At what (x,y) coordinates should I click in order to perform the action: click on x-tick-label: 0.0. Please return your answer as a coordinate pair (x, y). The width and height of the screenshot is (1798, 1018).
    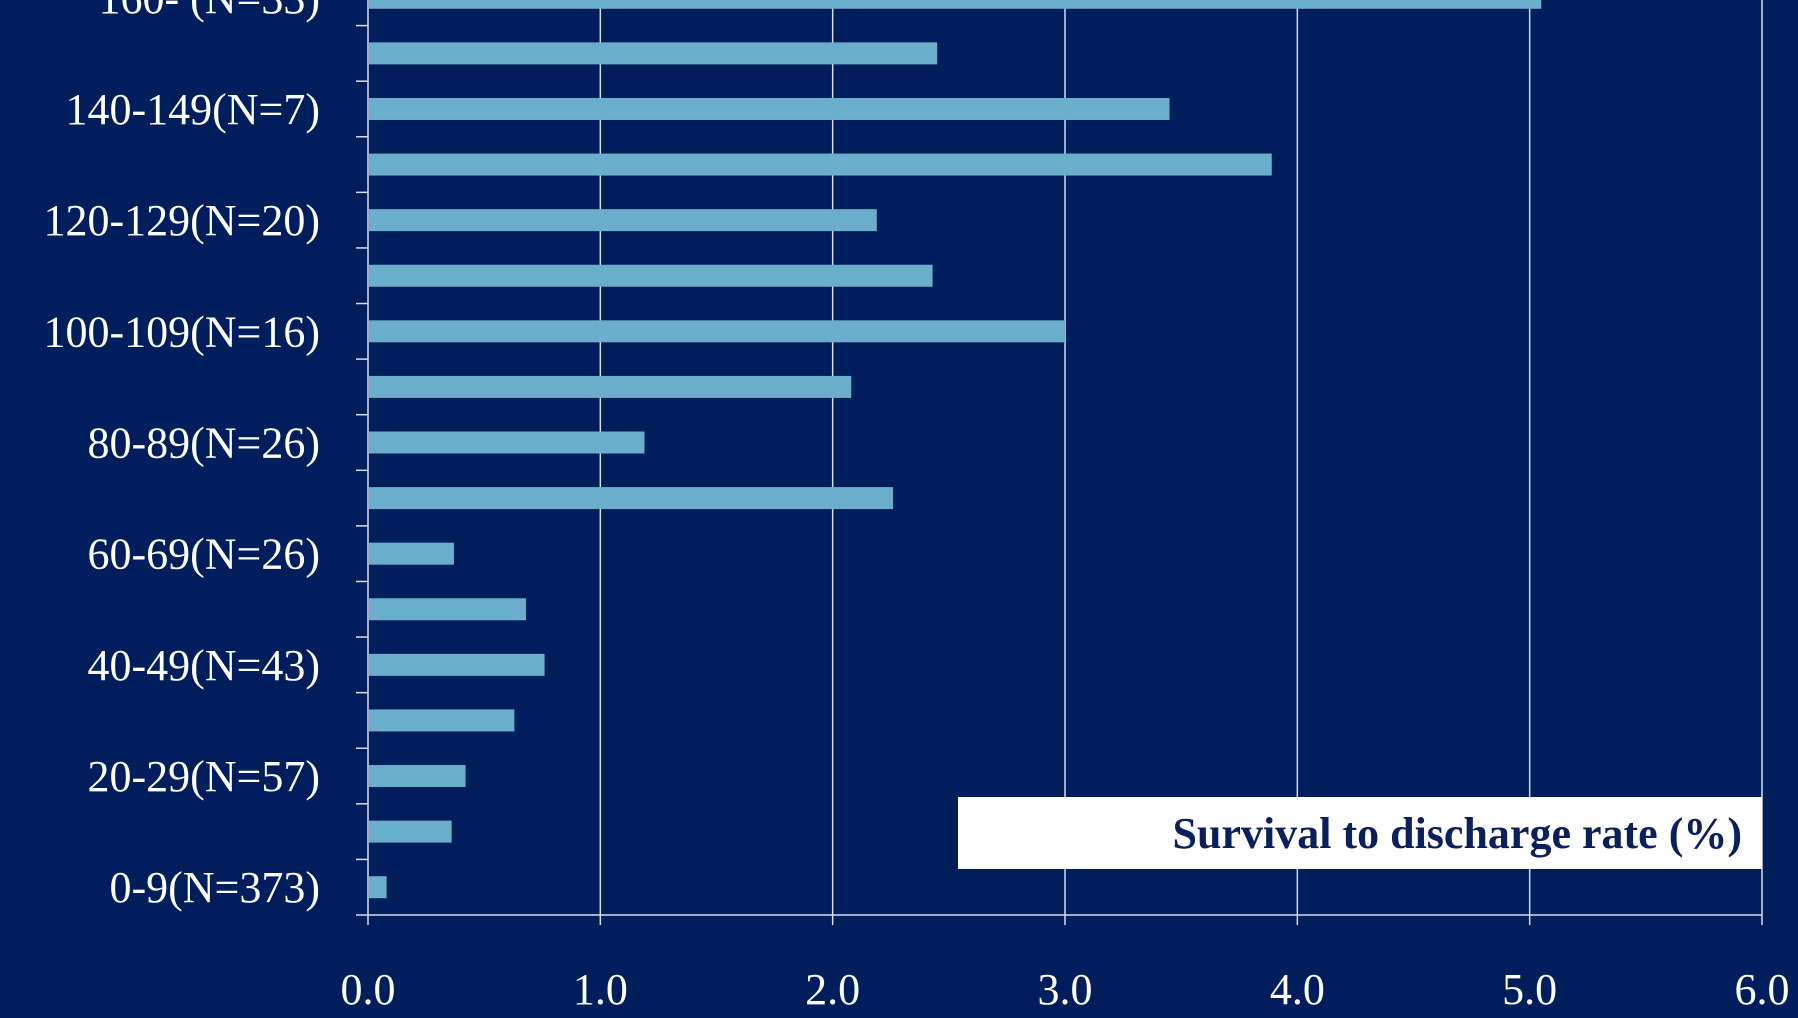
    Looking at the image, I should click on (368, 989).